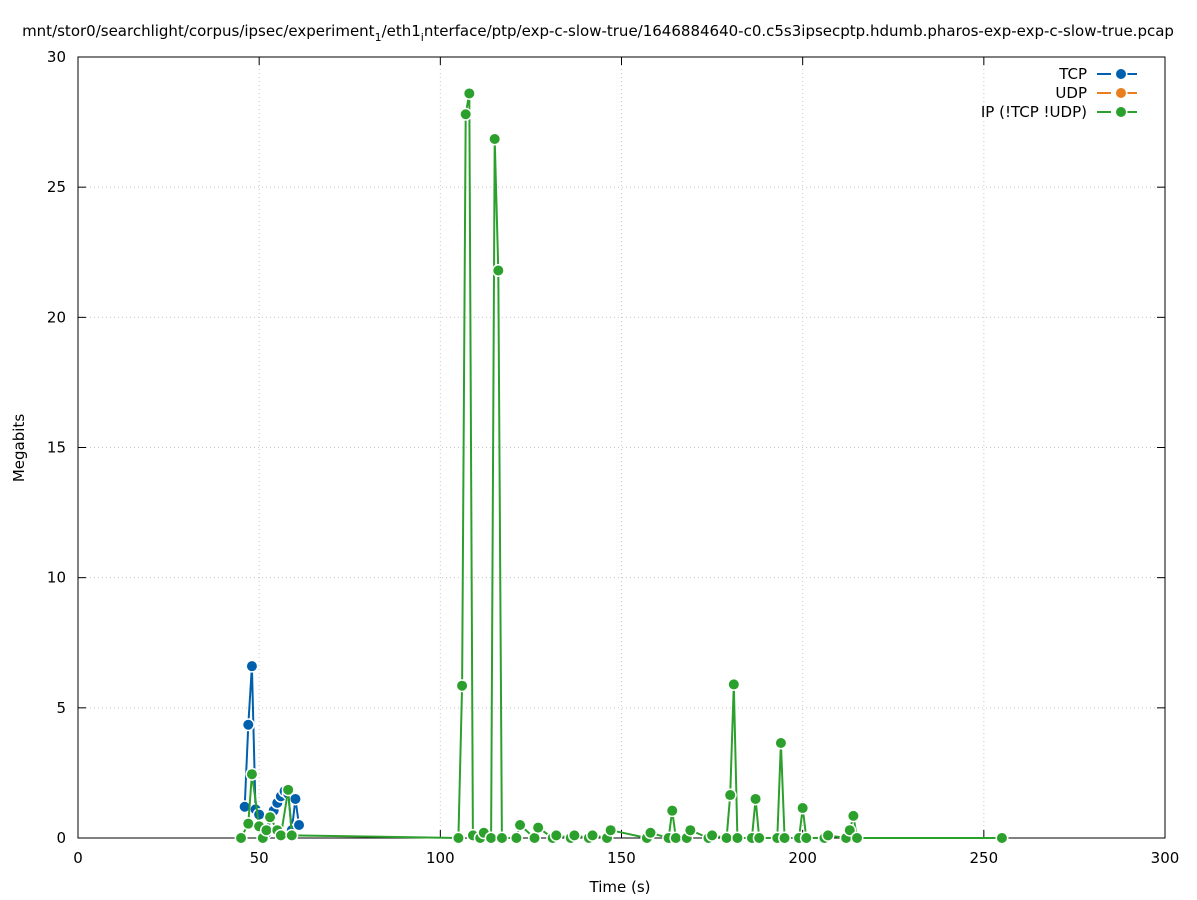  Describe the element at coordinates (1072, 74) in the screenshot. I see `legend-label: TCP` at that location.